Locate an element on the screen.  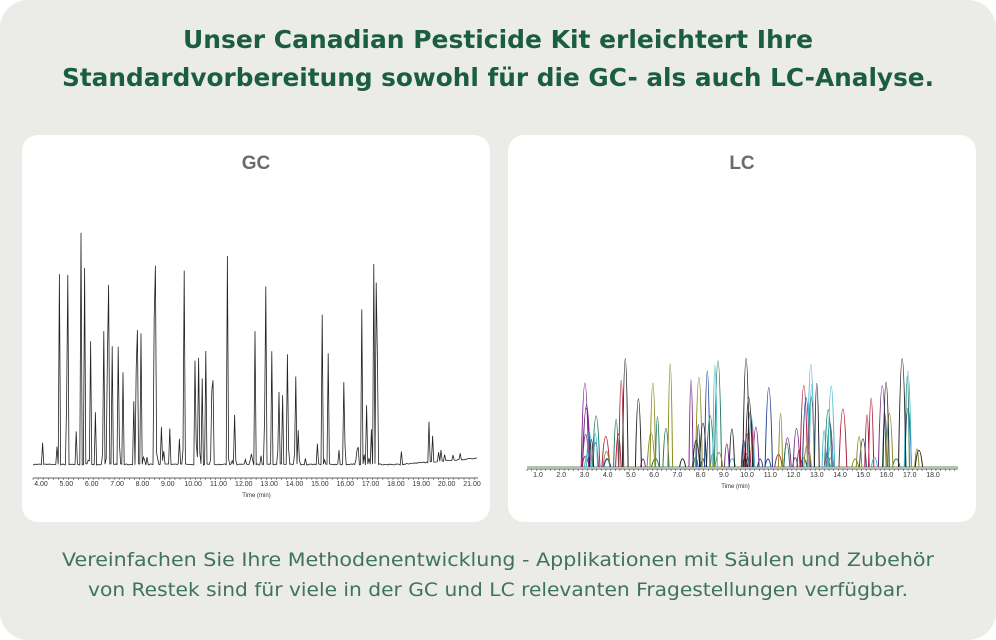
x-tick-label: 9.0 is located at coordinates (724, 475).